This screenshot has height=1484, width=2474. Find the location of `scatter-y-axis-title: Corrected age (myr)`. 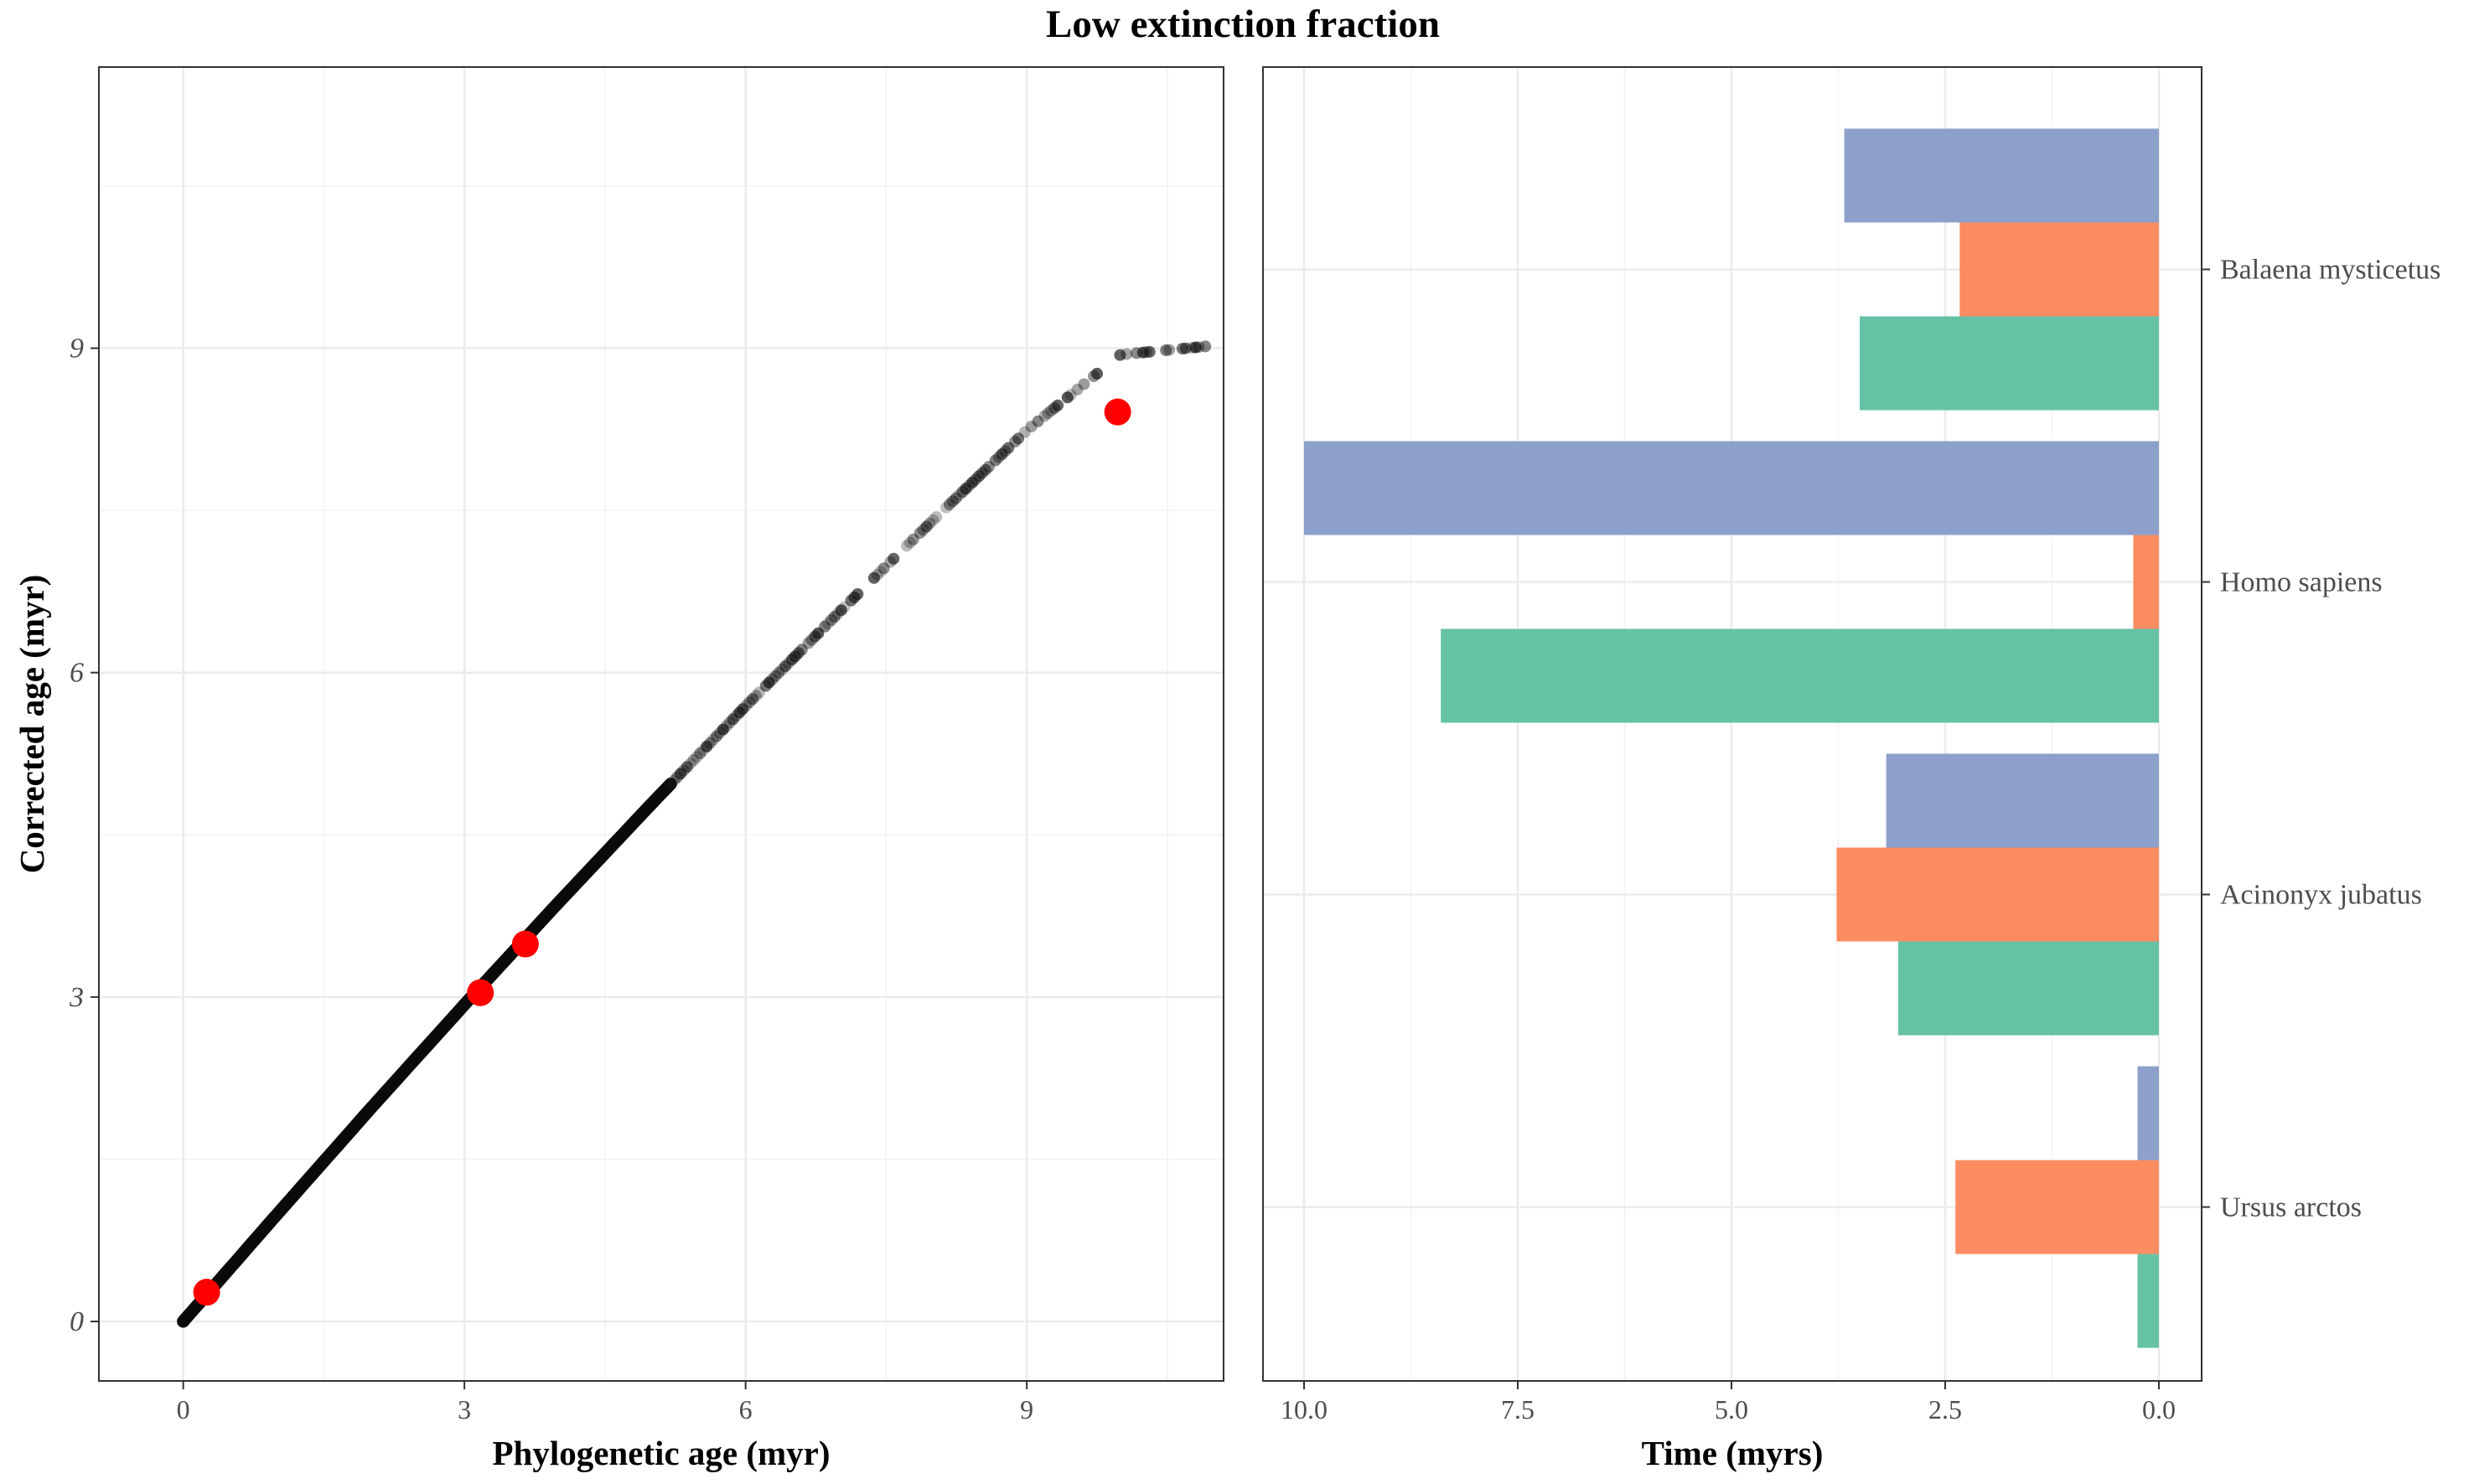

scatter-y-axis-title: Corrected age (myr) is located at coordinates (32, 725).